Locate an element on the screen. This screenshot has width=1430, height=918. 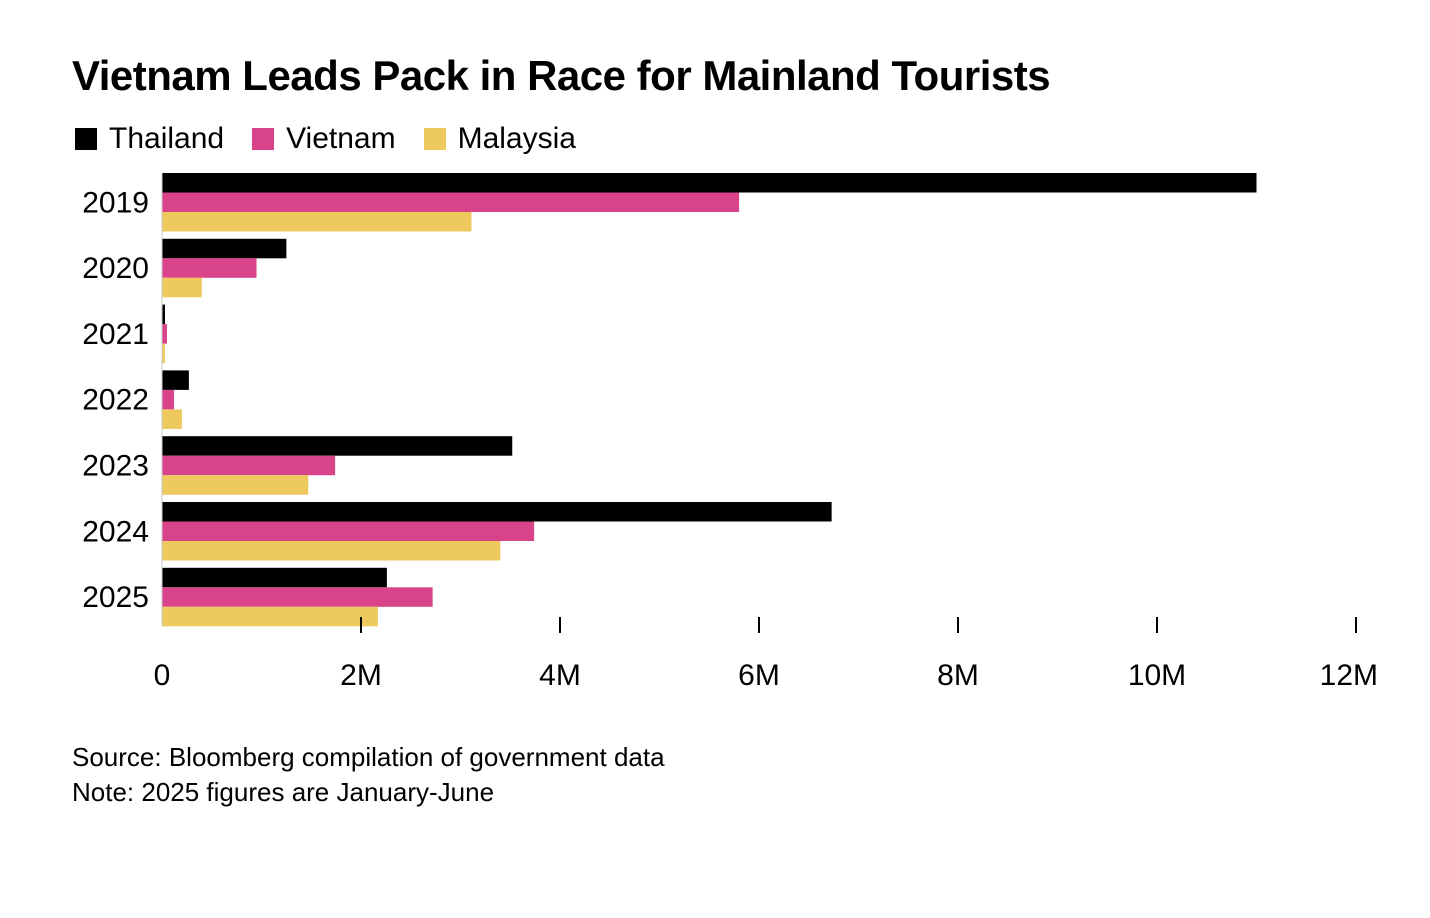
bar-vietnam-2020 is located at coordinates (209, 268).